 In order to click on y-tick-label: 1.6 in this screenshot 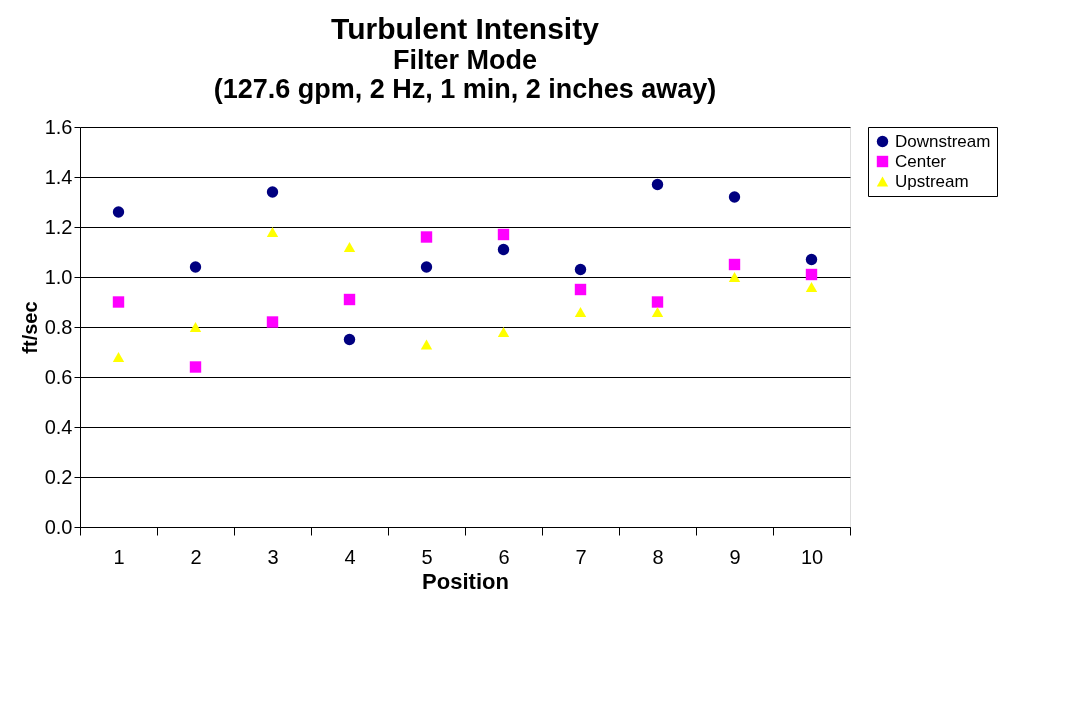, I will do `click(58, 126)`.